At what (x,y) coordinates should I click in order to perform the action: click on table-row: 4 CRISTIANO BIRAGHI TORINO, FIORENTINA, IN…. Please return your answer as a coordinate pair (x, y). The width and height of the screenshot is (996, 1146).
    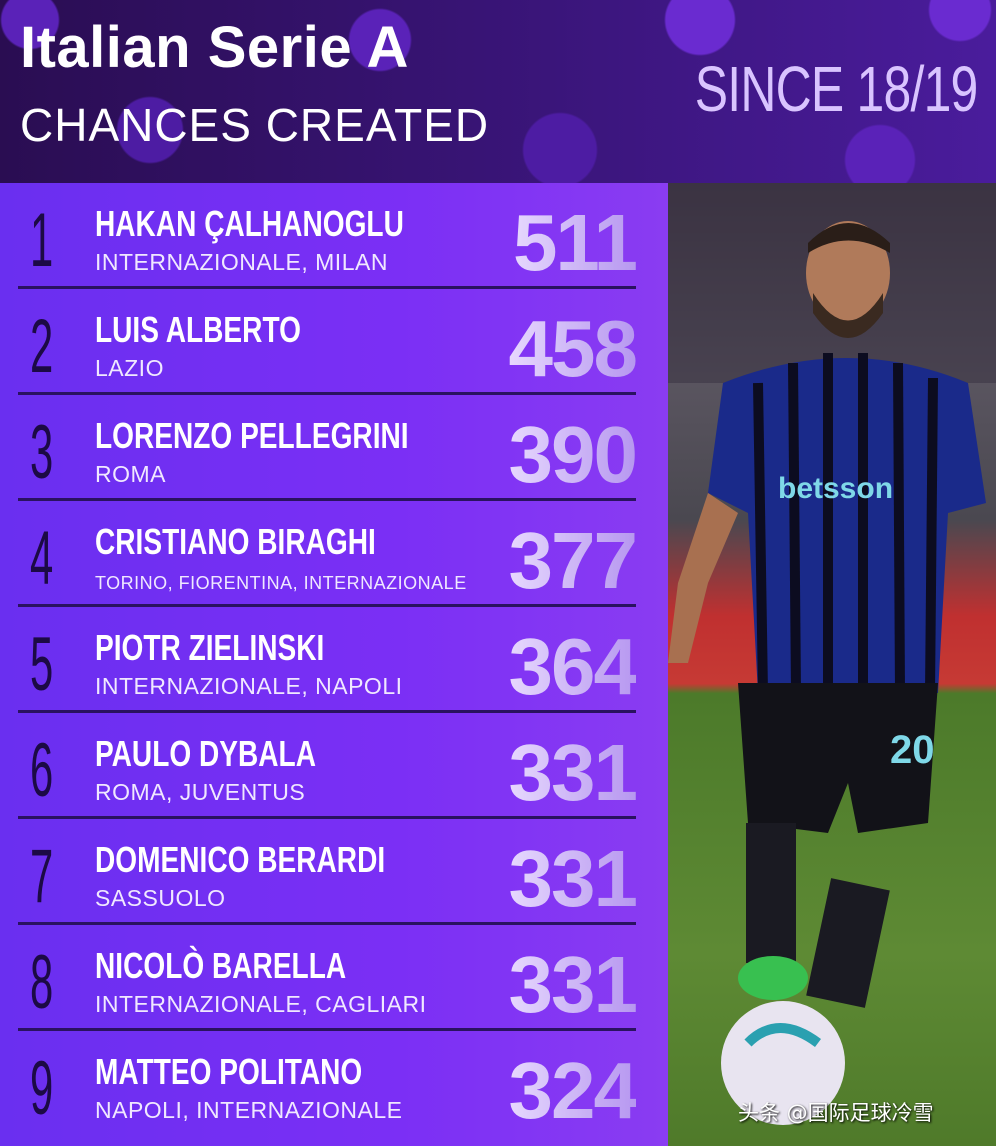
    Looking at the image, I should click on (328, 554).